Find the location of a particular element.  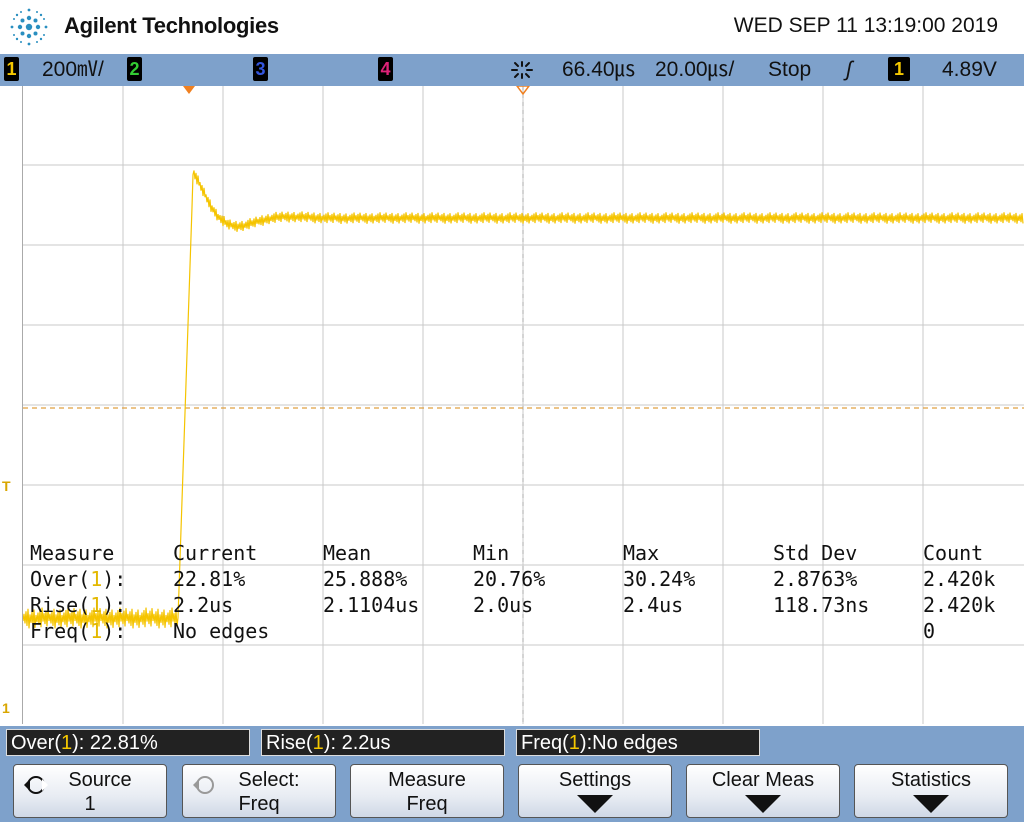

rotate-knob-disabled-icon is located at coordinates (203, 785).